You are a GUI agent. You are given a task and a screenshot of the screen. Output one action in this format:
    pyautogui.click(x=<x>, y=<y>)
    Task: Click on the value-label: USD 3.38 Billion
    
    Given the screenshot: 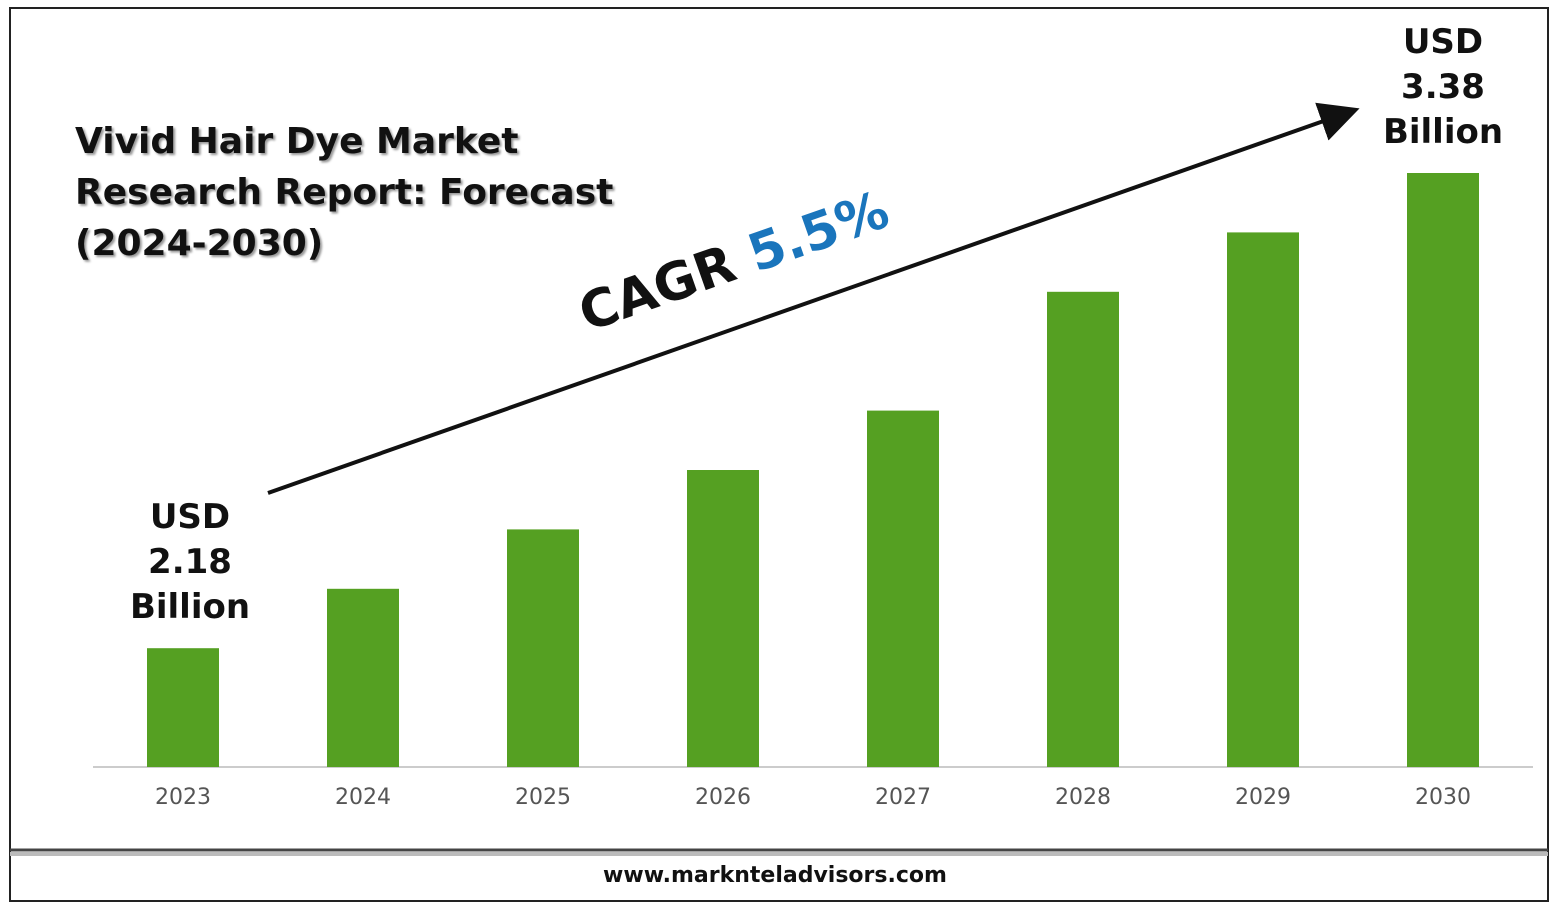 What is the action you would take?
    pyautogui.click(x=1443, y=87)
    